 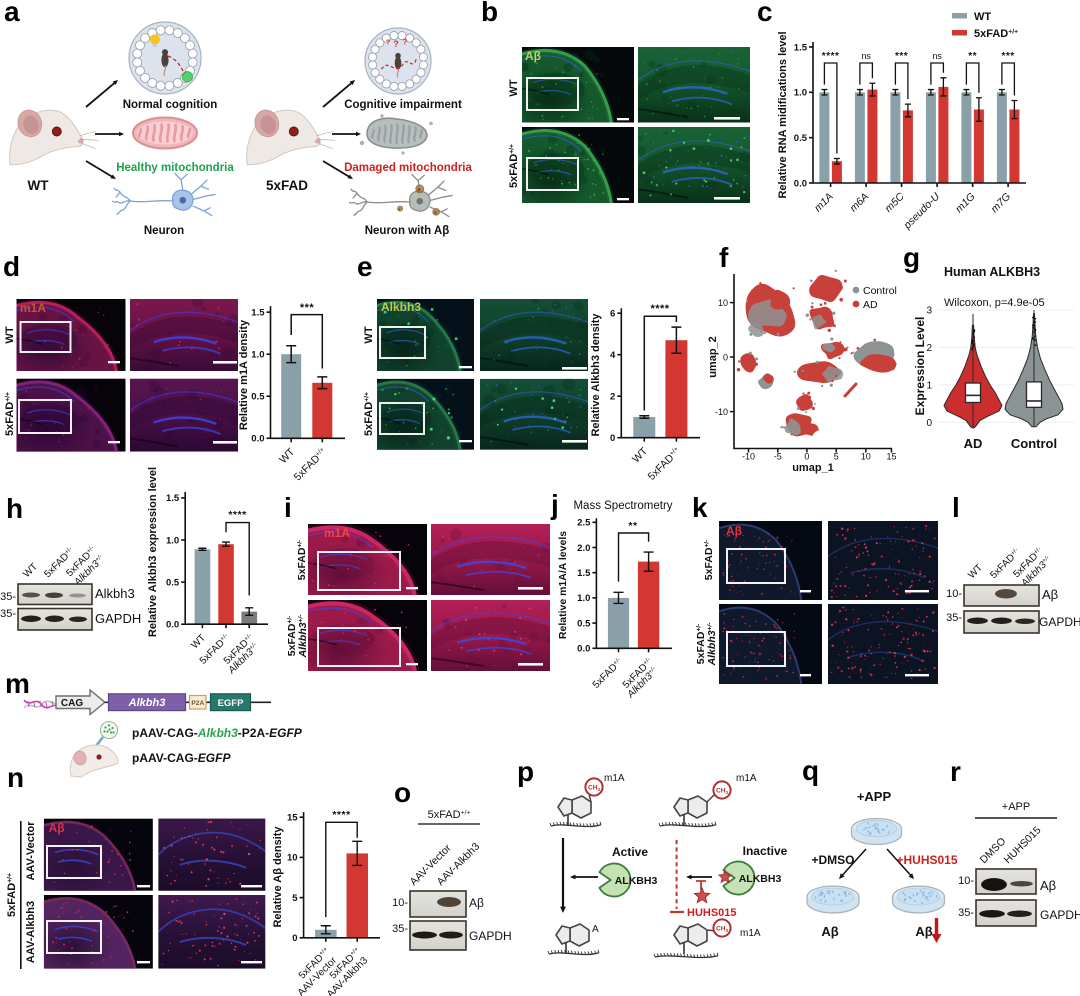 What do you see at coordinates (956, 507) in the screenshot?
I see `svg-text: l` at bounding box center [956, 507].